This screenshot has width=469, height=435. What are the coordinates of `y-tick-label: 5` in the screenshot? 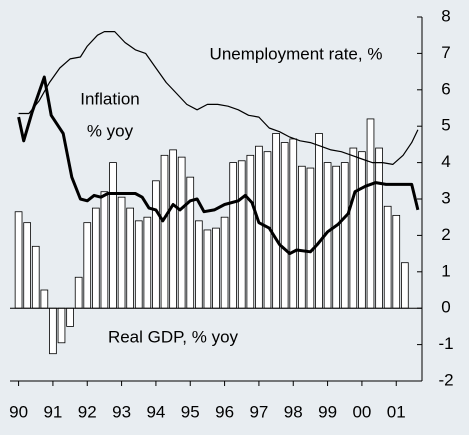 It's located at (445, 125).